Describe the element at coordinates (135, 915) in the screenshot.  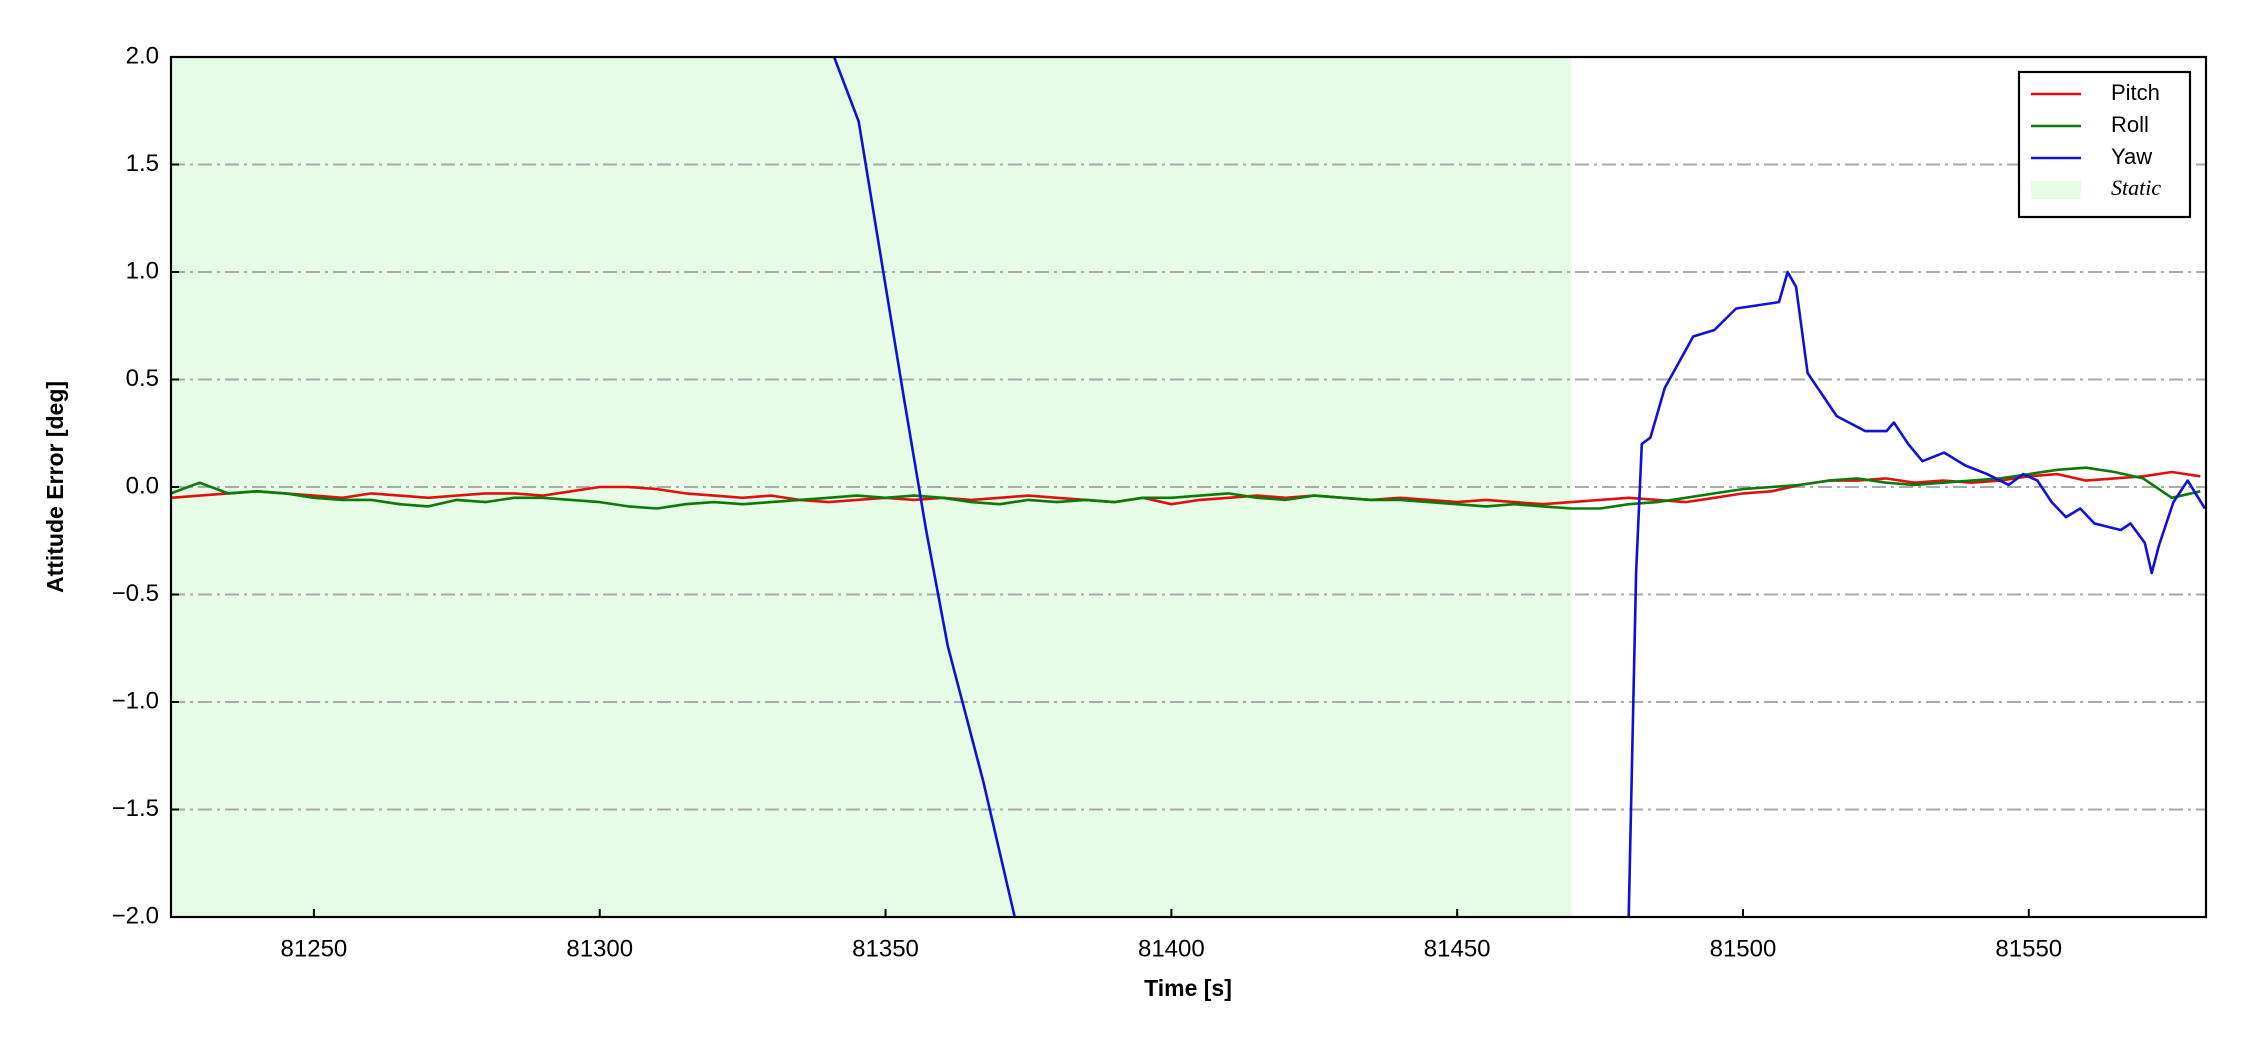
I see `y-tick-label: −2.0` at that location.